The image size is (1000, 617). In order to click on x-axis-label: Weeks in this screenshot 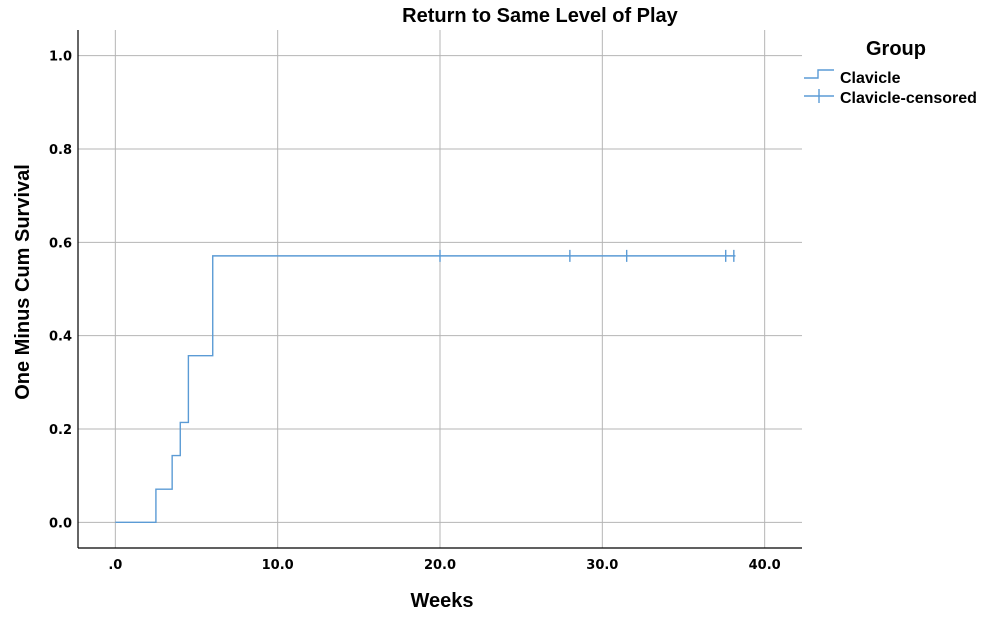, I will do `click(441, 601)`.